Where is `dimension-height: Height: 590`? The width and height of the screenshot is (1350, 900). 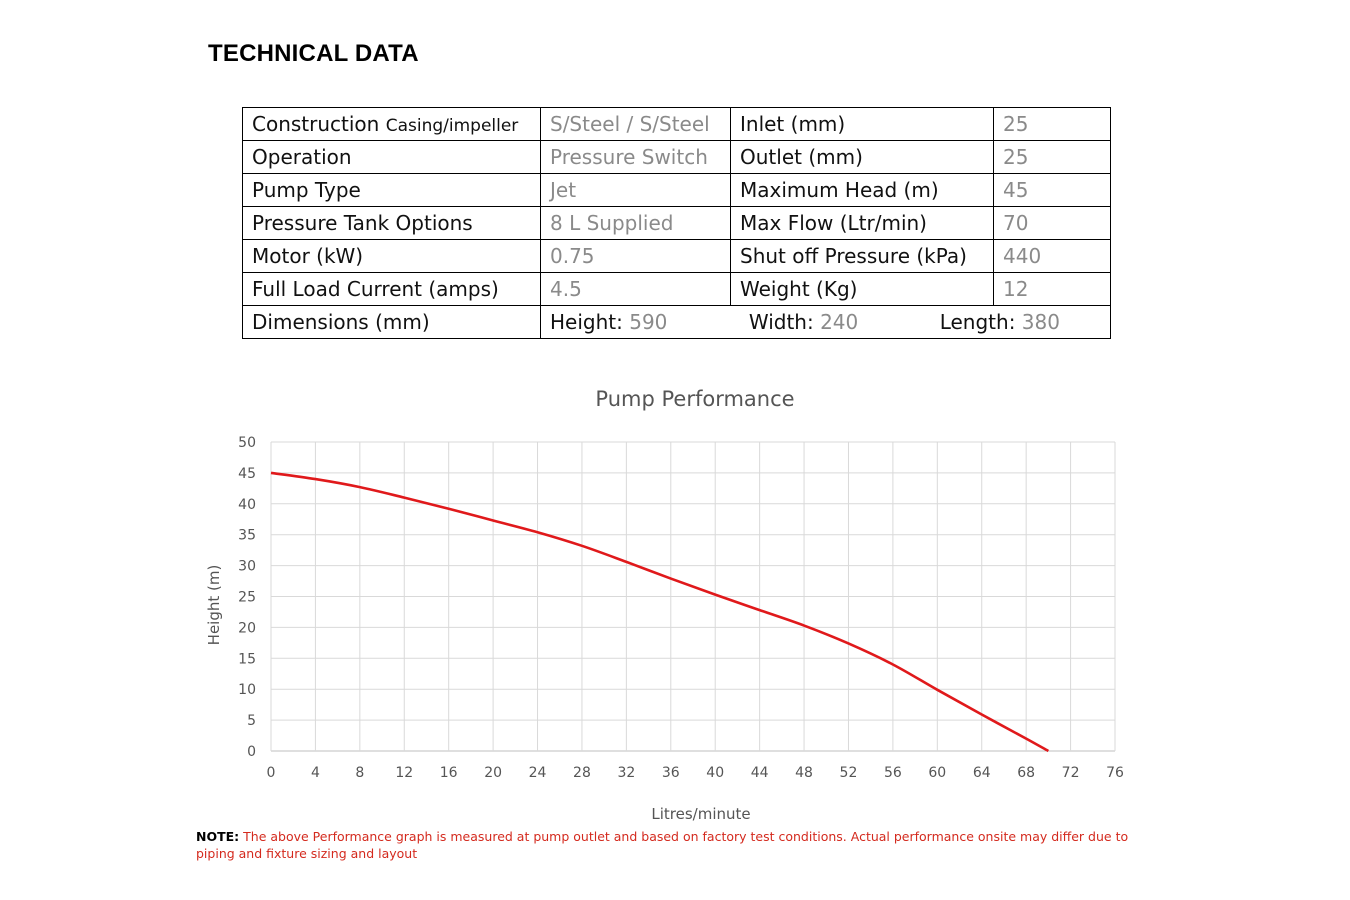 dimension-height: Height: 590 is located at coordinates (609, 322).